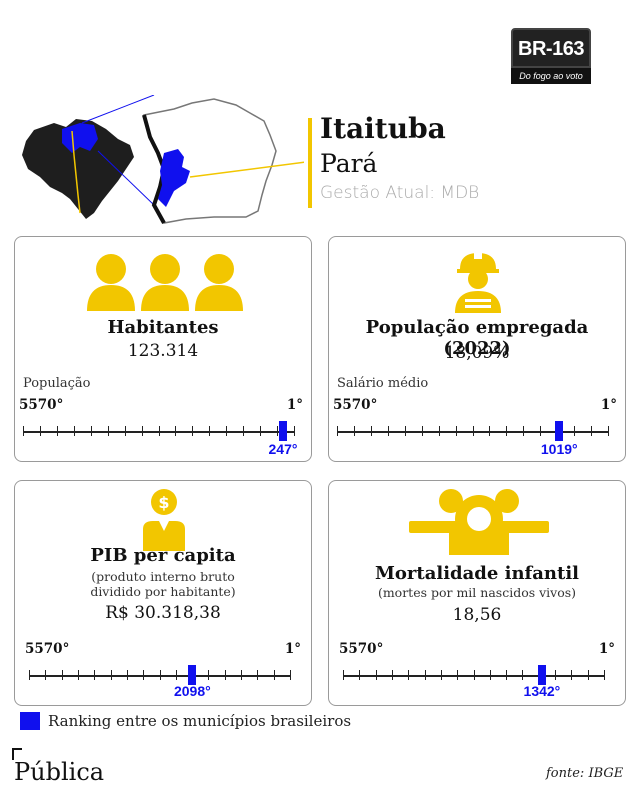 This screenshot has height=800, width=640. Describe the element at coordinates (30, 721) in the screenshot. I see `legend-swatch` at that location.